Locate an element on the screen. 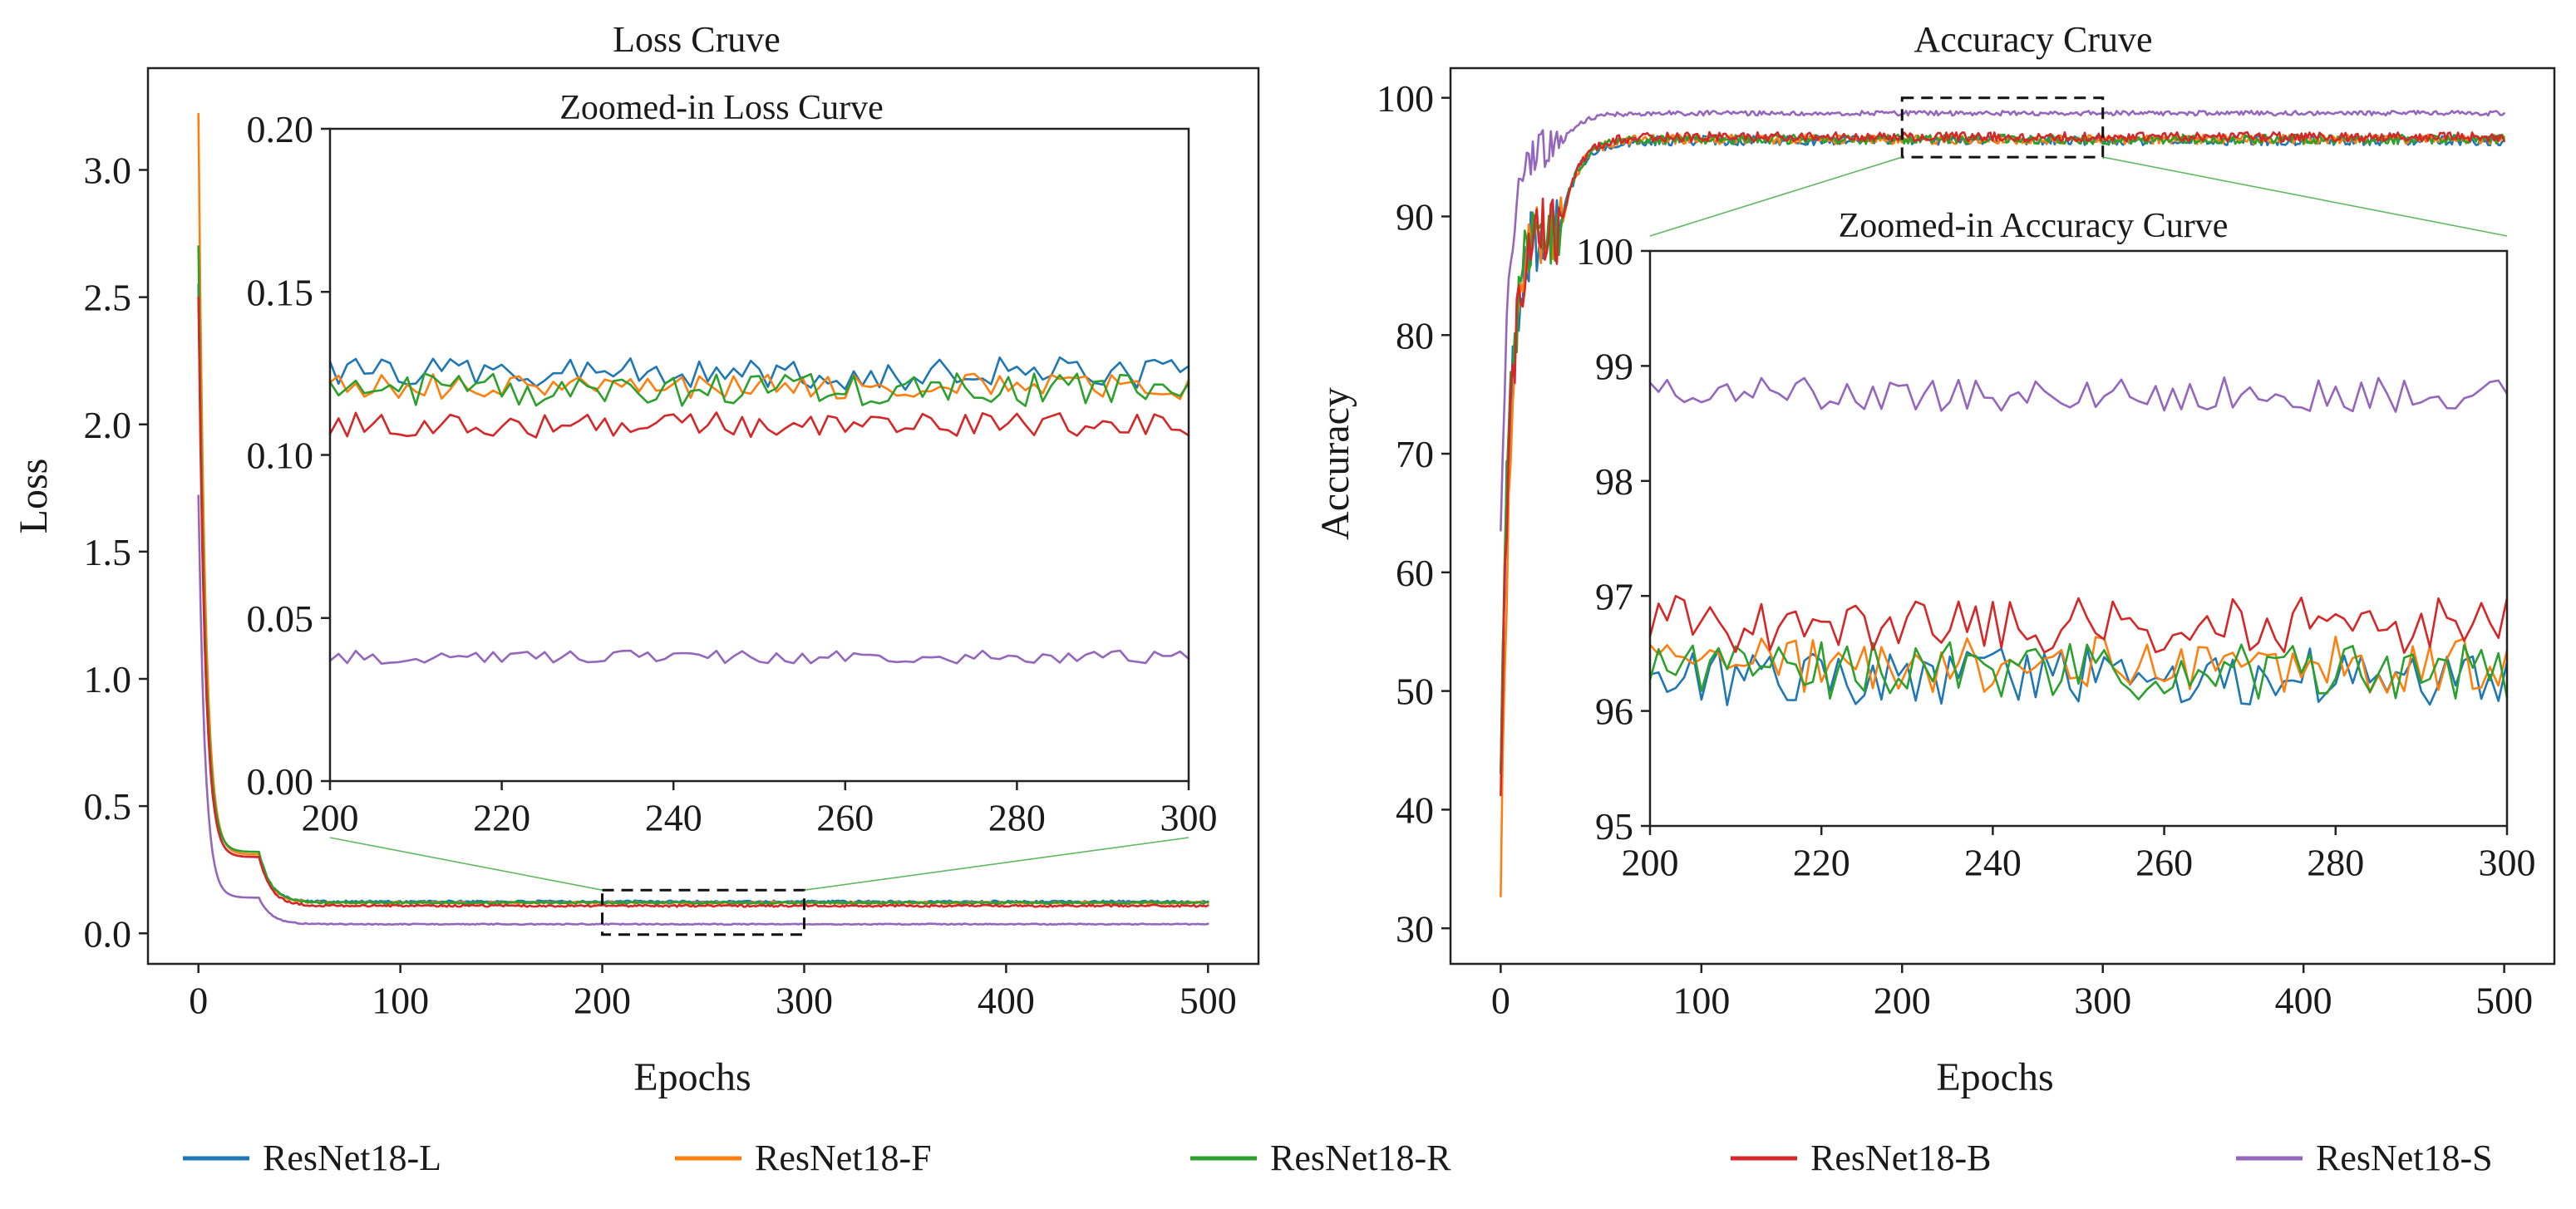  loss-inset-xtick-label: 280 is located at coordinates (1017, 817).